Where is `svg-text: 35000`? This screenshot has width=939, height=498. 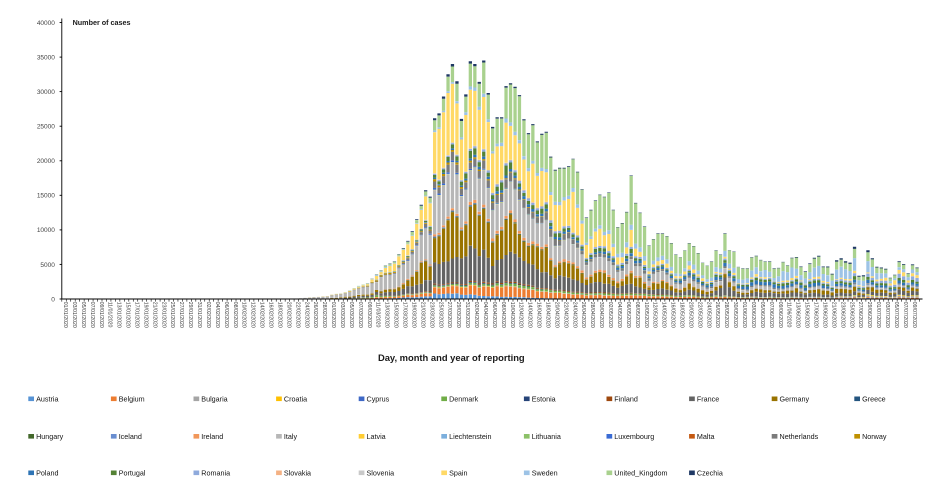
svg-text: 35000 is located at coordinates (46, 57).